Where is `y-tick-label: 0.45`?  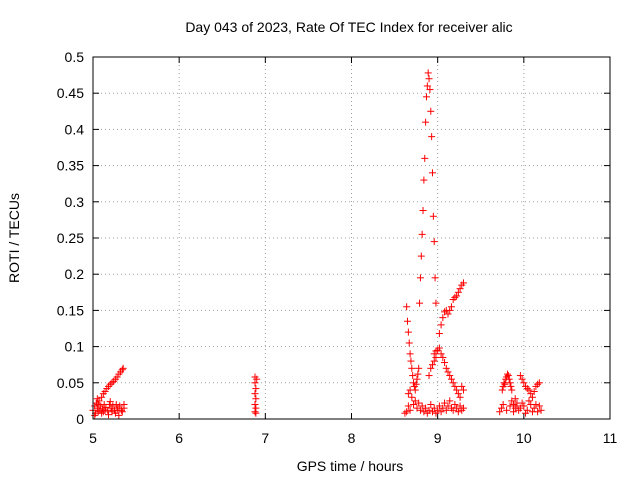
y-tick-label: 0.45 is located at coordinates (70, 93).